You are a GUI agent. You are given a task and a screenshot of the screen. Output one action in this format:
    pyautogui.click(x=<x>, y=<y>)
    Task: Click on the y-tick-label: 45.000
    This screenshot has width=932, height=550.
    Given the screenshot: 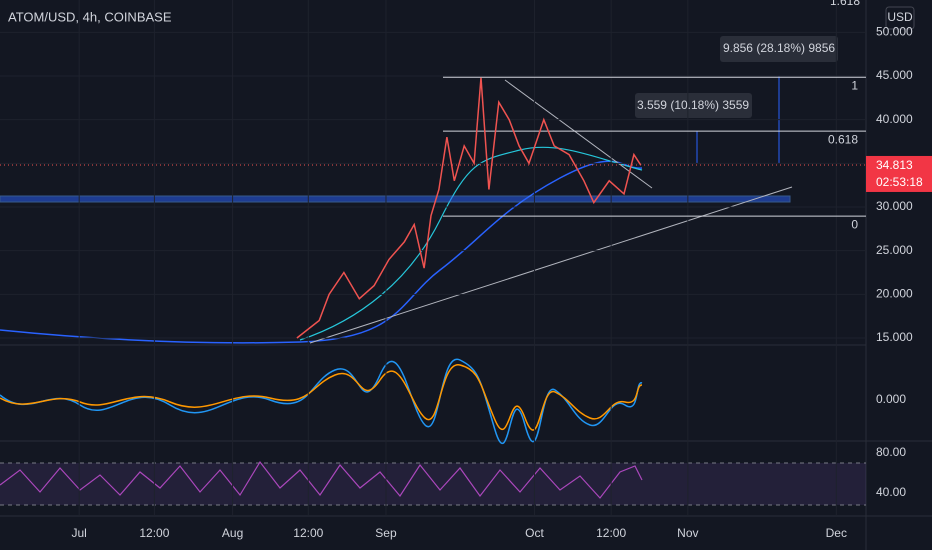 What is the action you would take?
    pyautogui.click(x=894, y=75)
    